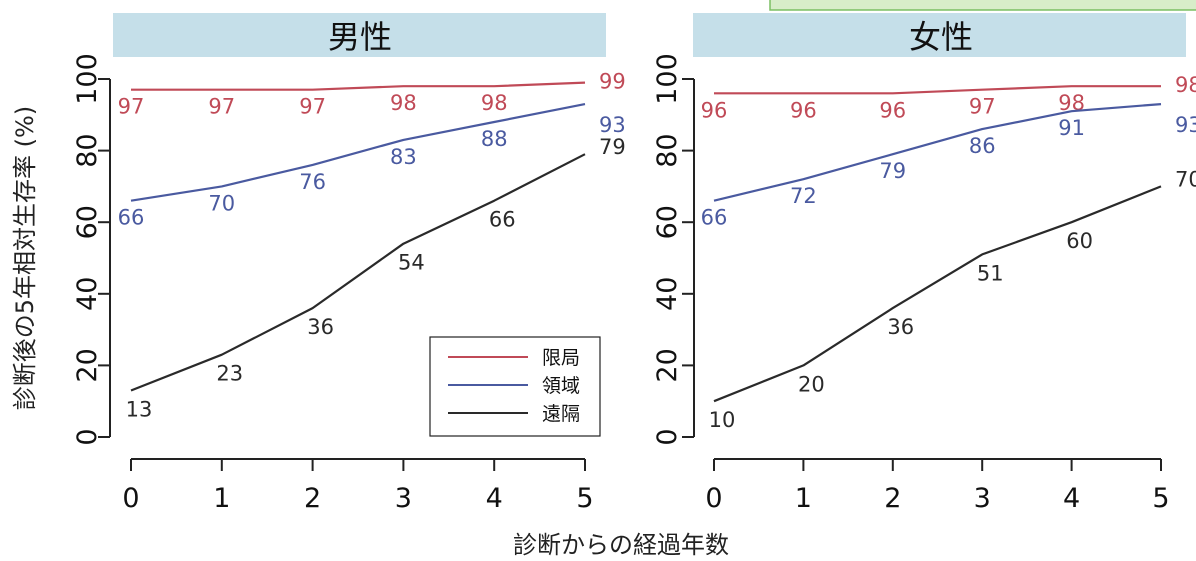 Image resolution: width=1196 pixels, height=561 pixels. Describe the element at coordinates (1079, 241) in the screenshot. I see `data-label-distant: 60` at that location.